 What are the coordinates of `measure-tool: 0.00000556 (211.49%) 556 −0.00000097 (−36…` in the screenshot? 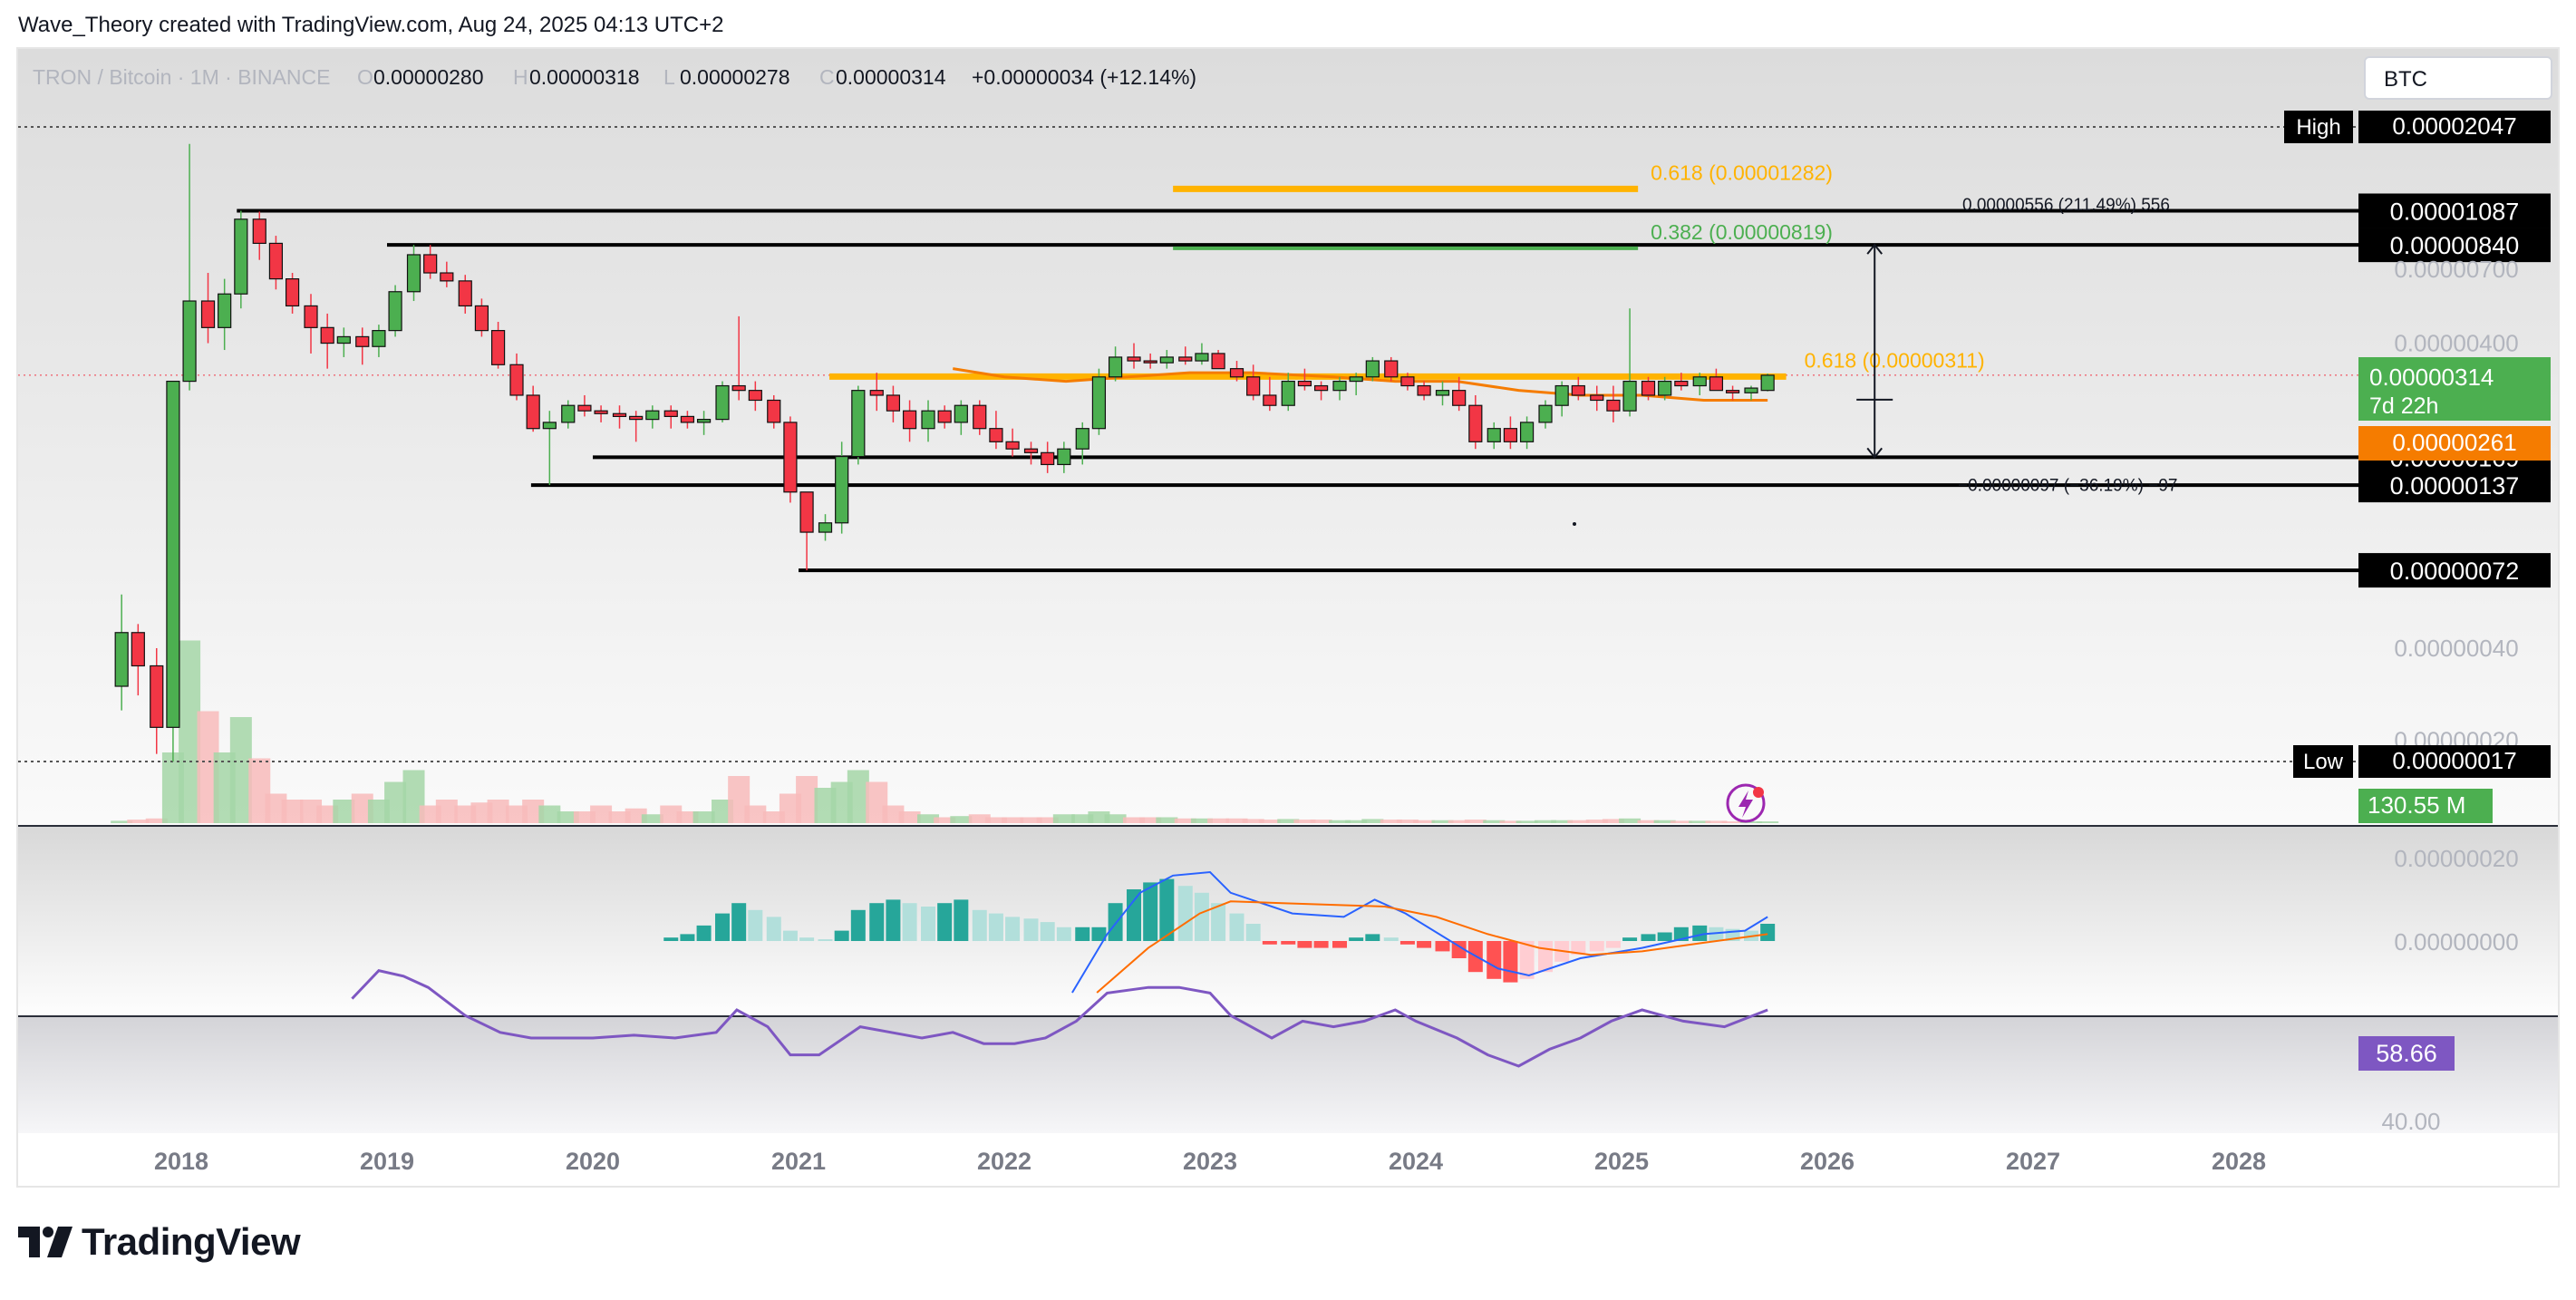 It's located at (1875, 361).